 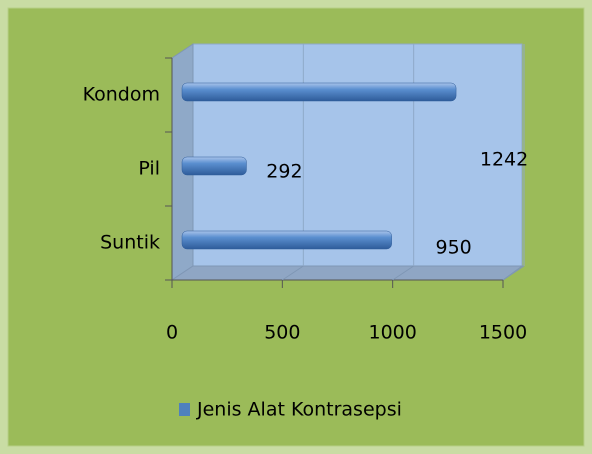 I want to click on y-tick-label: Suntik, so click(x=130, y=243).